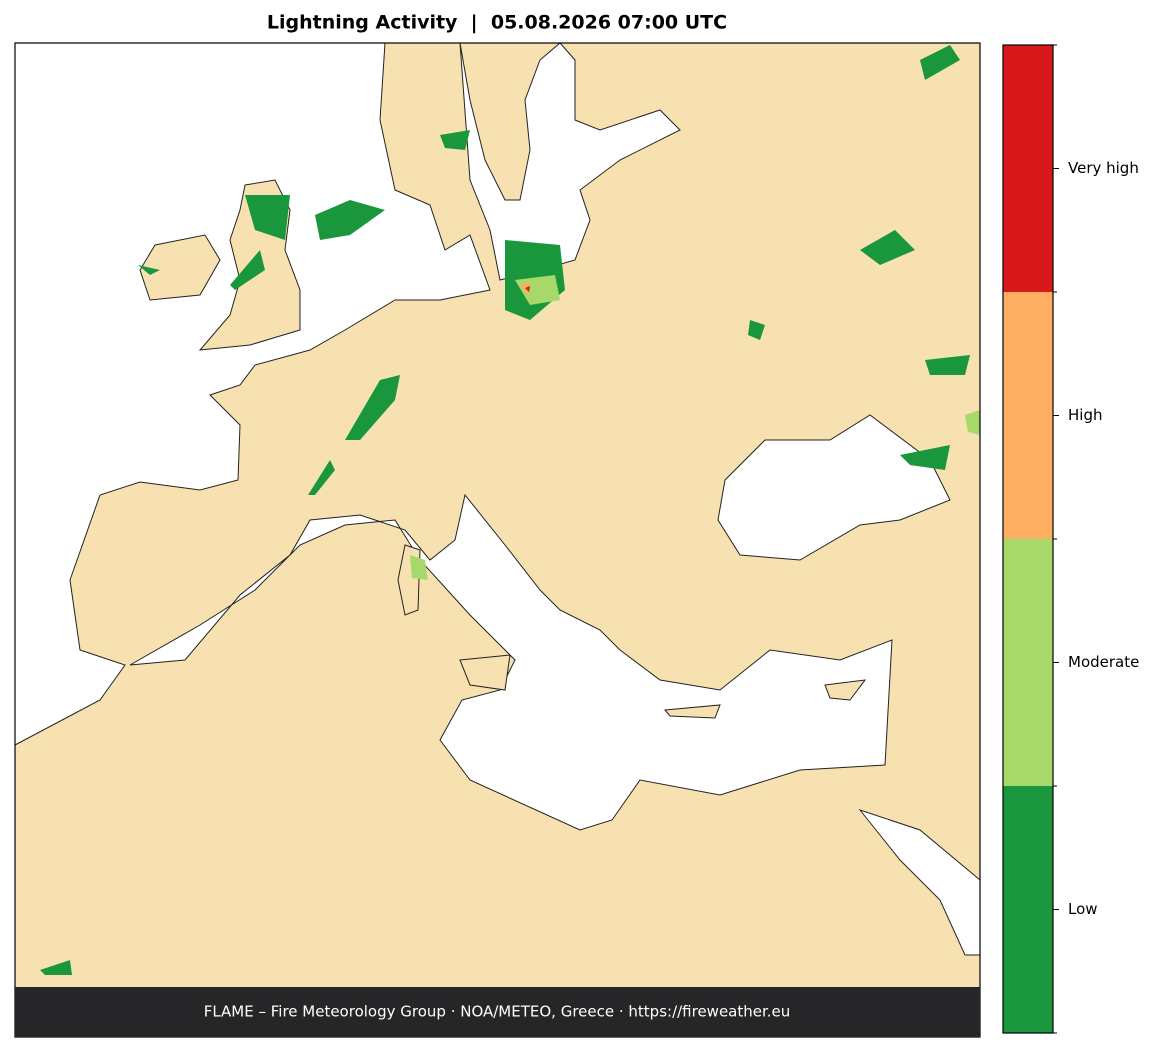 This screenshot has height=1056, width=1161. I want to click on colorbar-frame, so click(1028, 539).